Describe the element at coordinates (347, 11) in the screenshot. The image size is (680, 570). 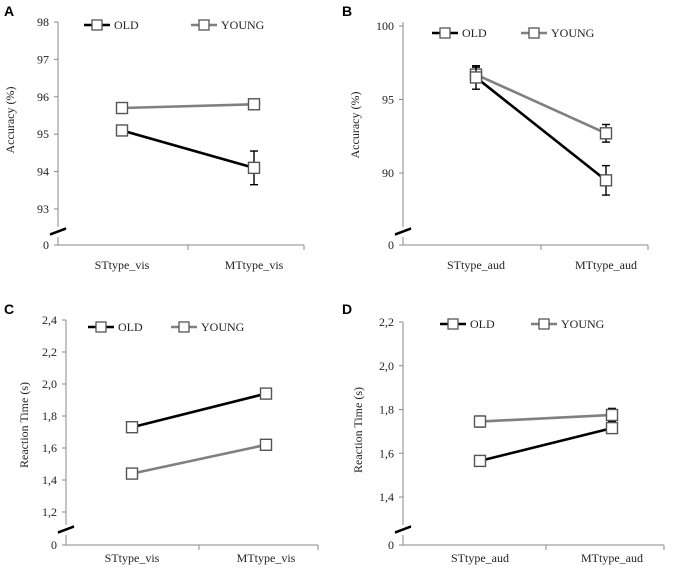
I see `panel-letter: B` at that location.